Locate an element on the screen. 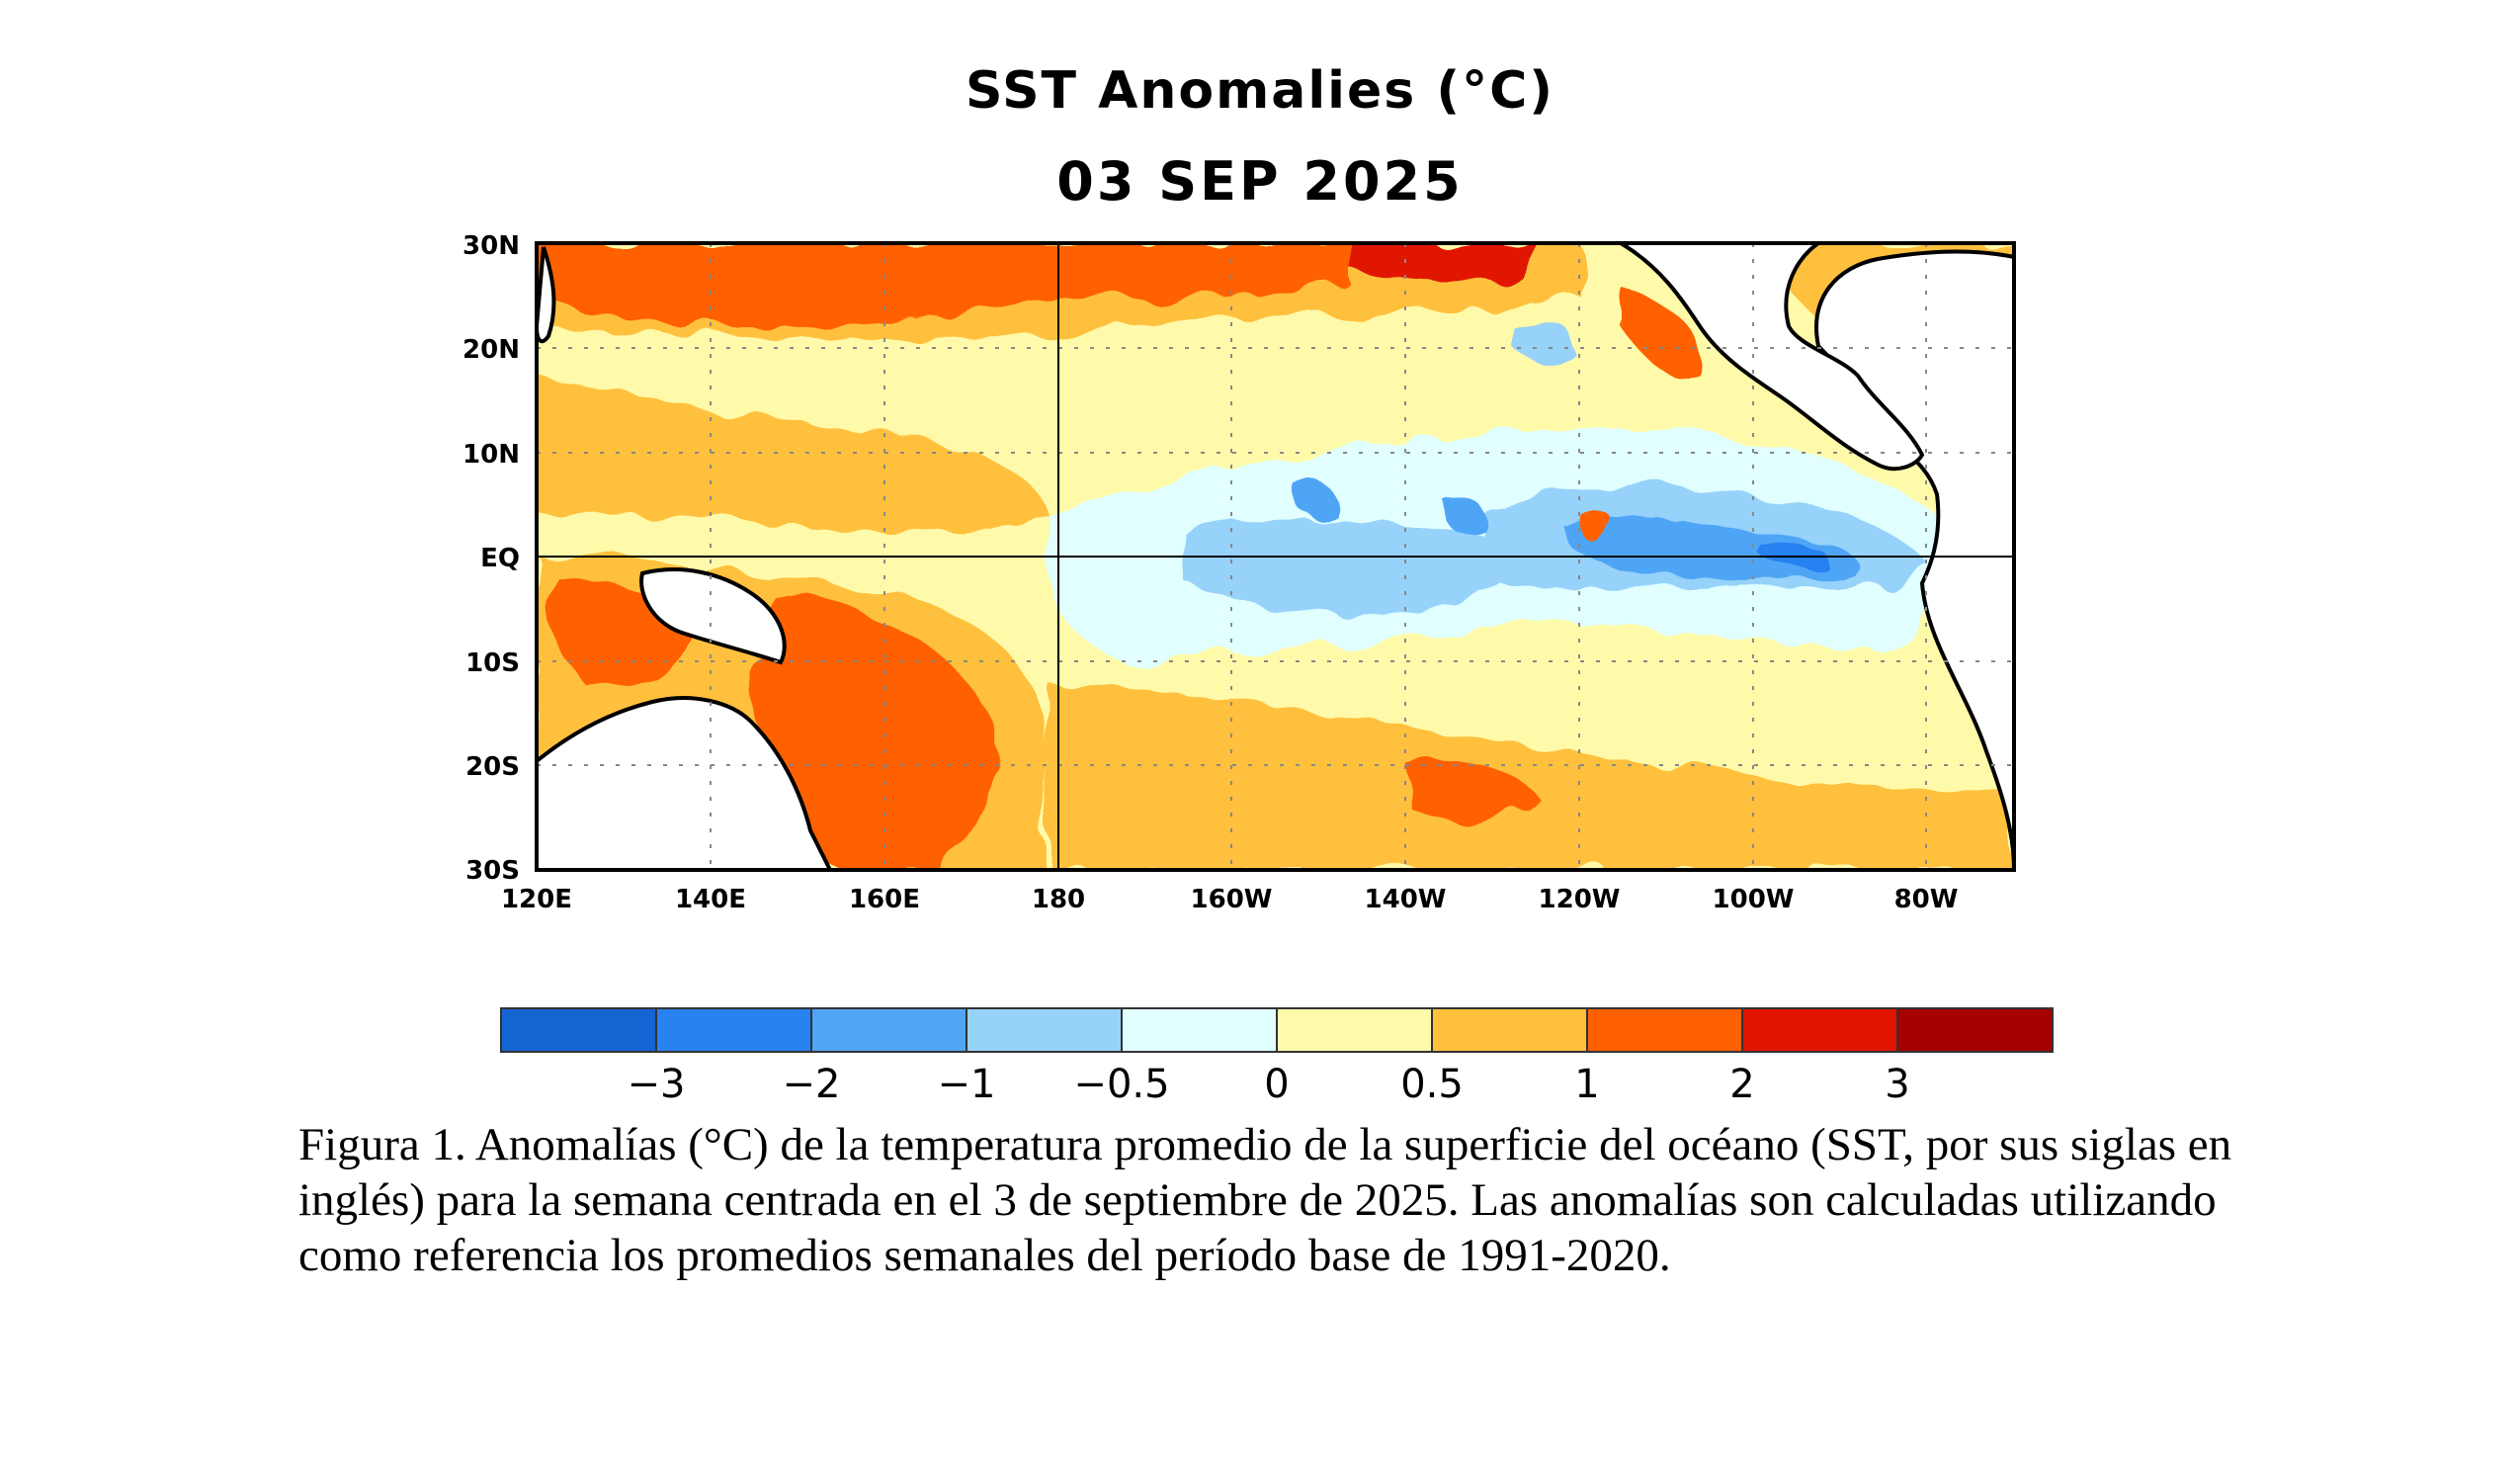 The image size is (2520, 1467). colorbar-tick-label: −1 is located at coordinates (967, 1084).